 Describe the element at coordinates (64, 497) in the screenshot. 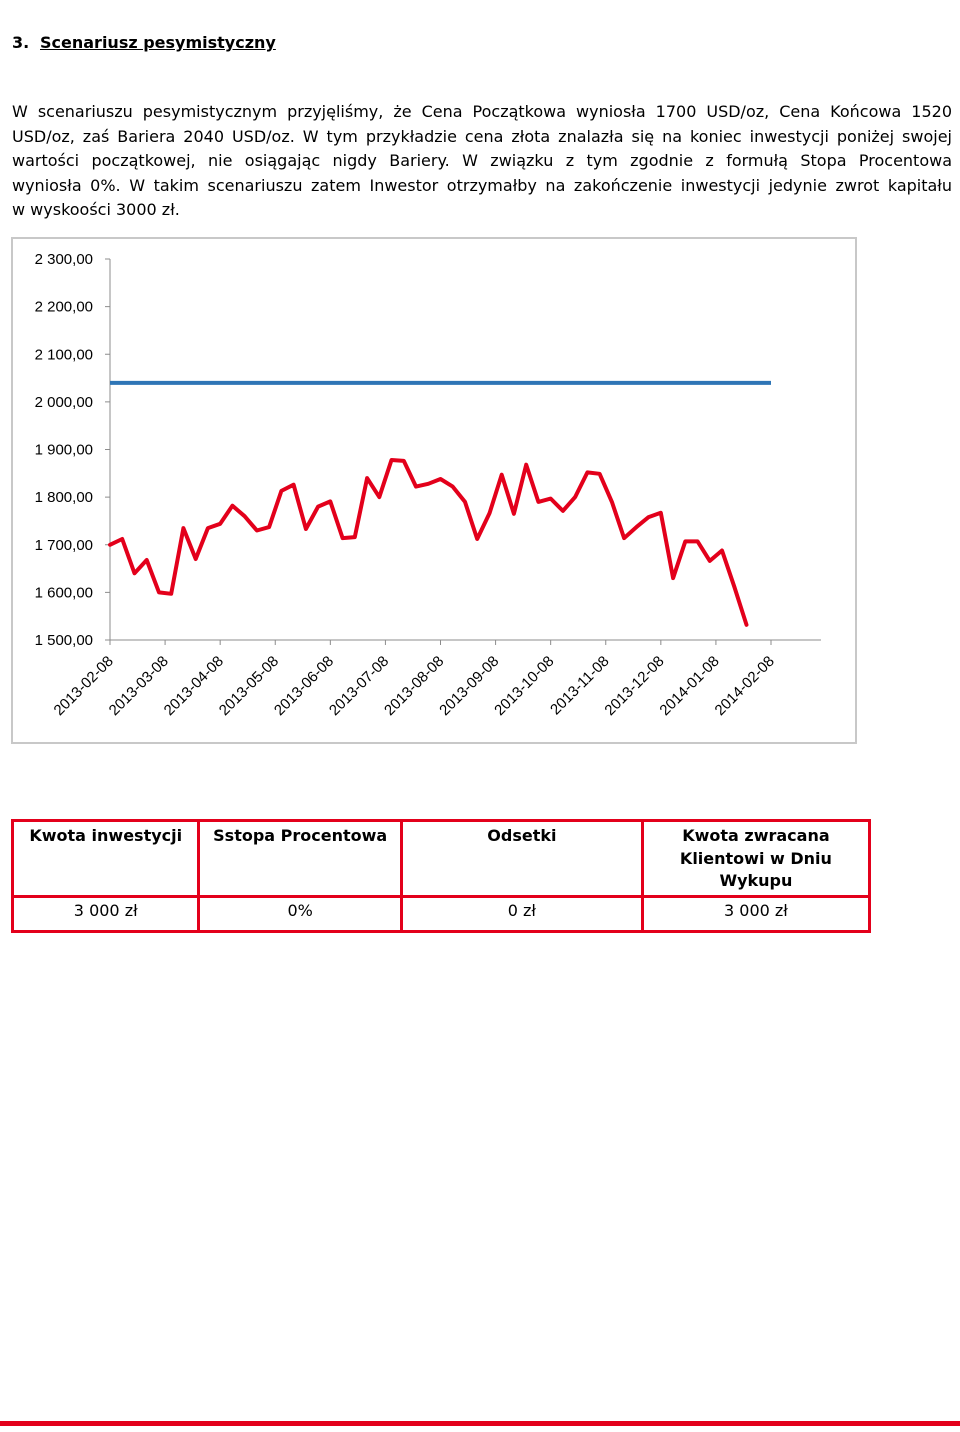

I see `y-tick-label: 1 800,00` at that location.